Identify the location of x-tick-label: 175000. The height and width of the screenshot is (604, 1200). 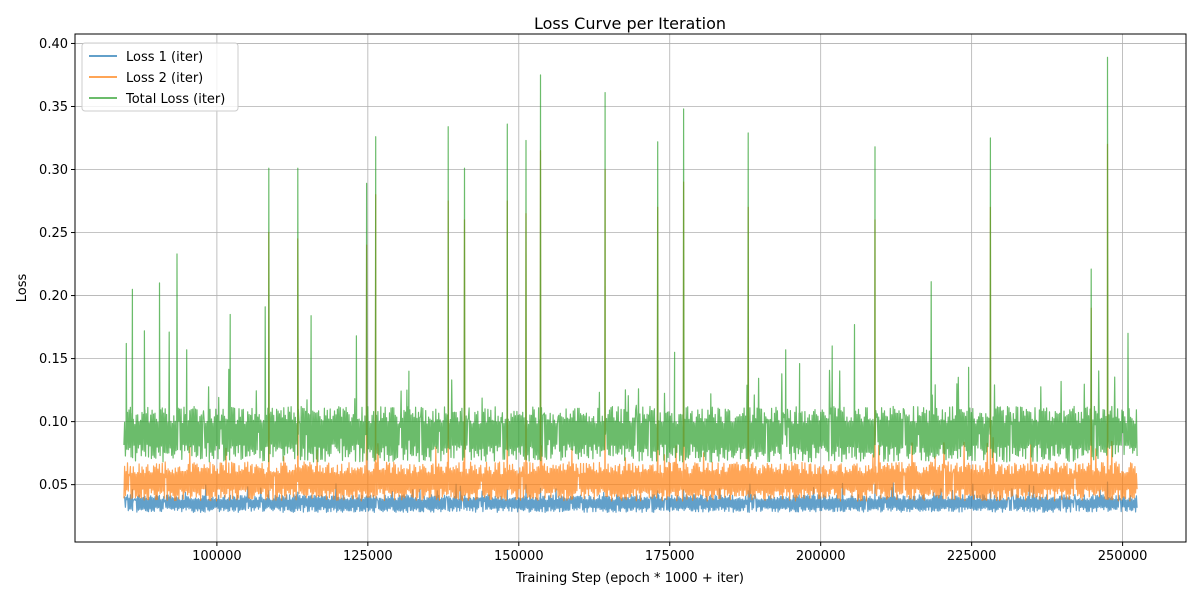
(670, 556).